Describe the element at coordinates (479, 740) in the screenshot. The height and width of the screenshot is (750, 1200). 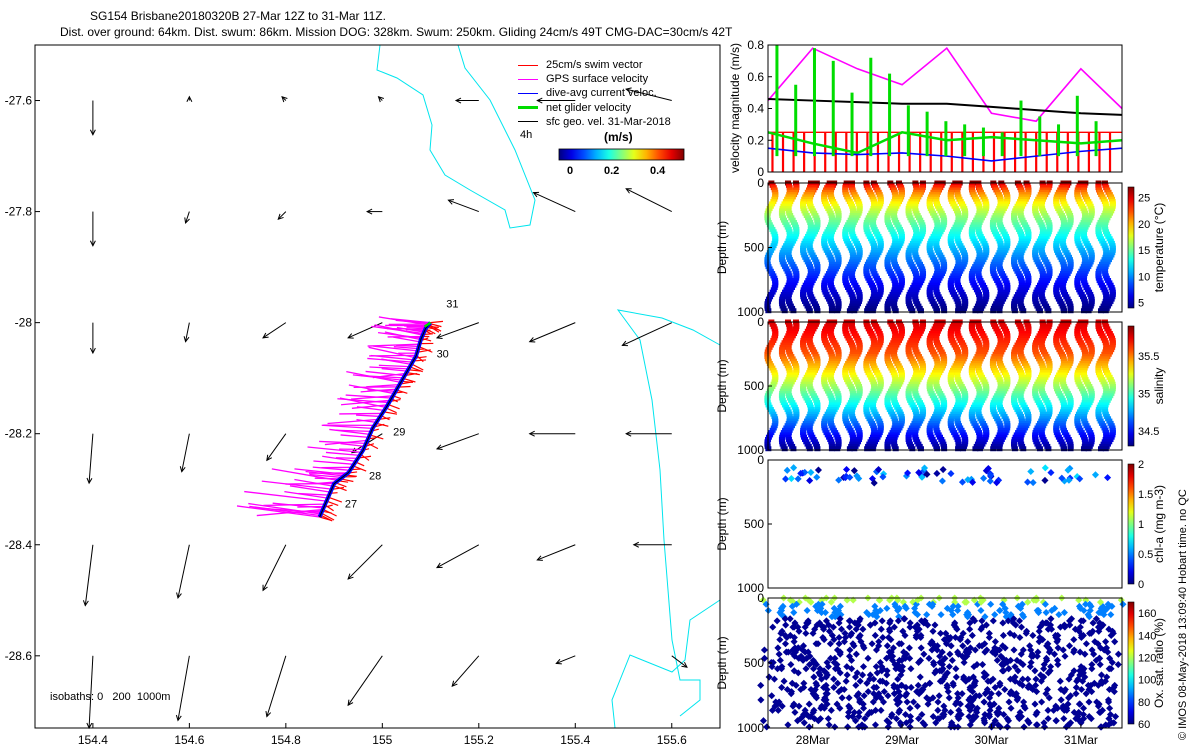
I see `map-x-tick-label: 155.2` at that location.